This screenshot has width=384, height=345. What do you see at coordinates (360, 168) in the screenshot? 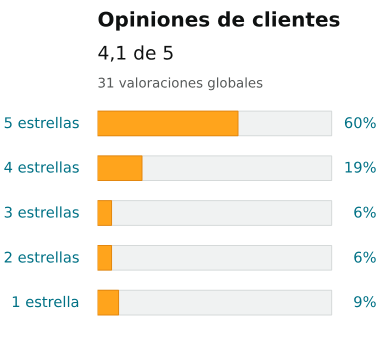
I see `data-label: 19%` at bounding box center [360, 168].